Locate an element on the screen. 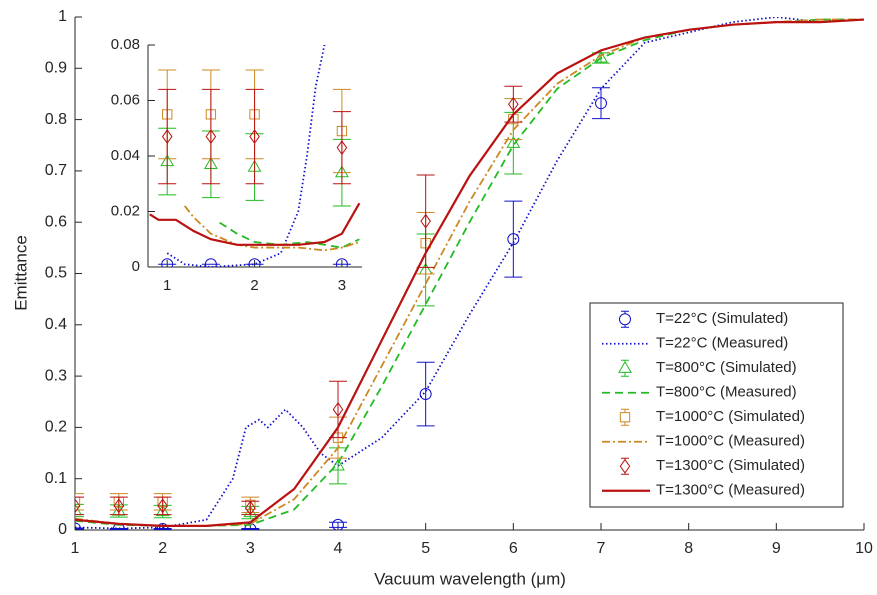  plot-area is located at coordinates (255, 156).